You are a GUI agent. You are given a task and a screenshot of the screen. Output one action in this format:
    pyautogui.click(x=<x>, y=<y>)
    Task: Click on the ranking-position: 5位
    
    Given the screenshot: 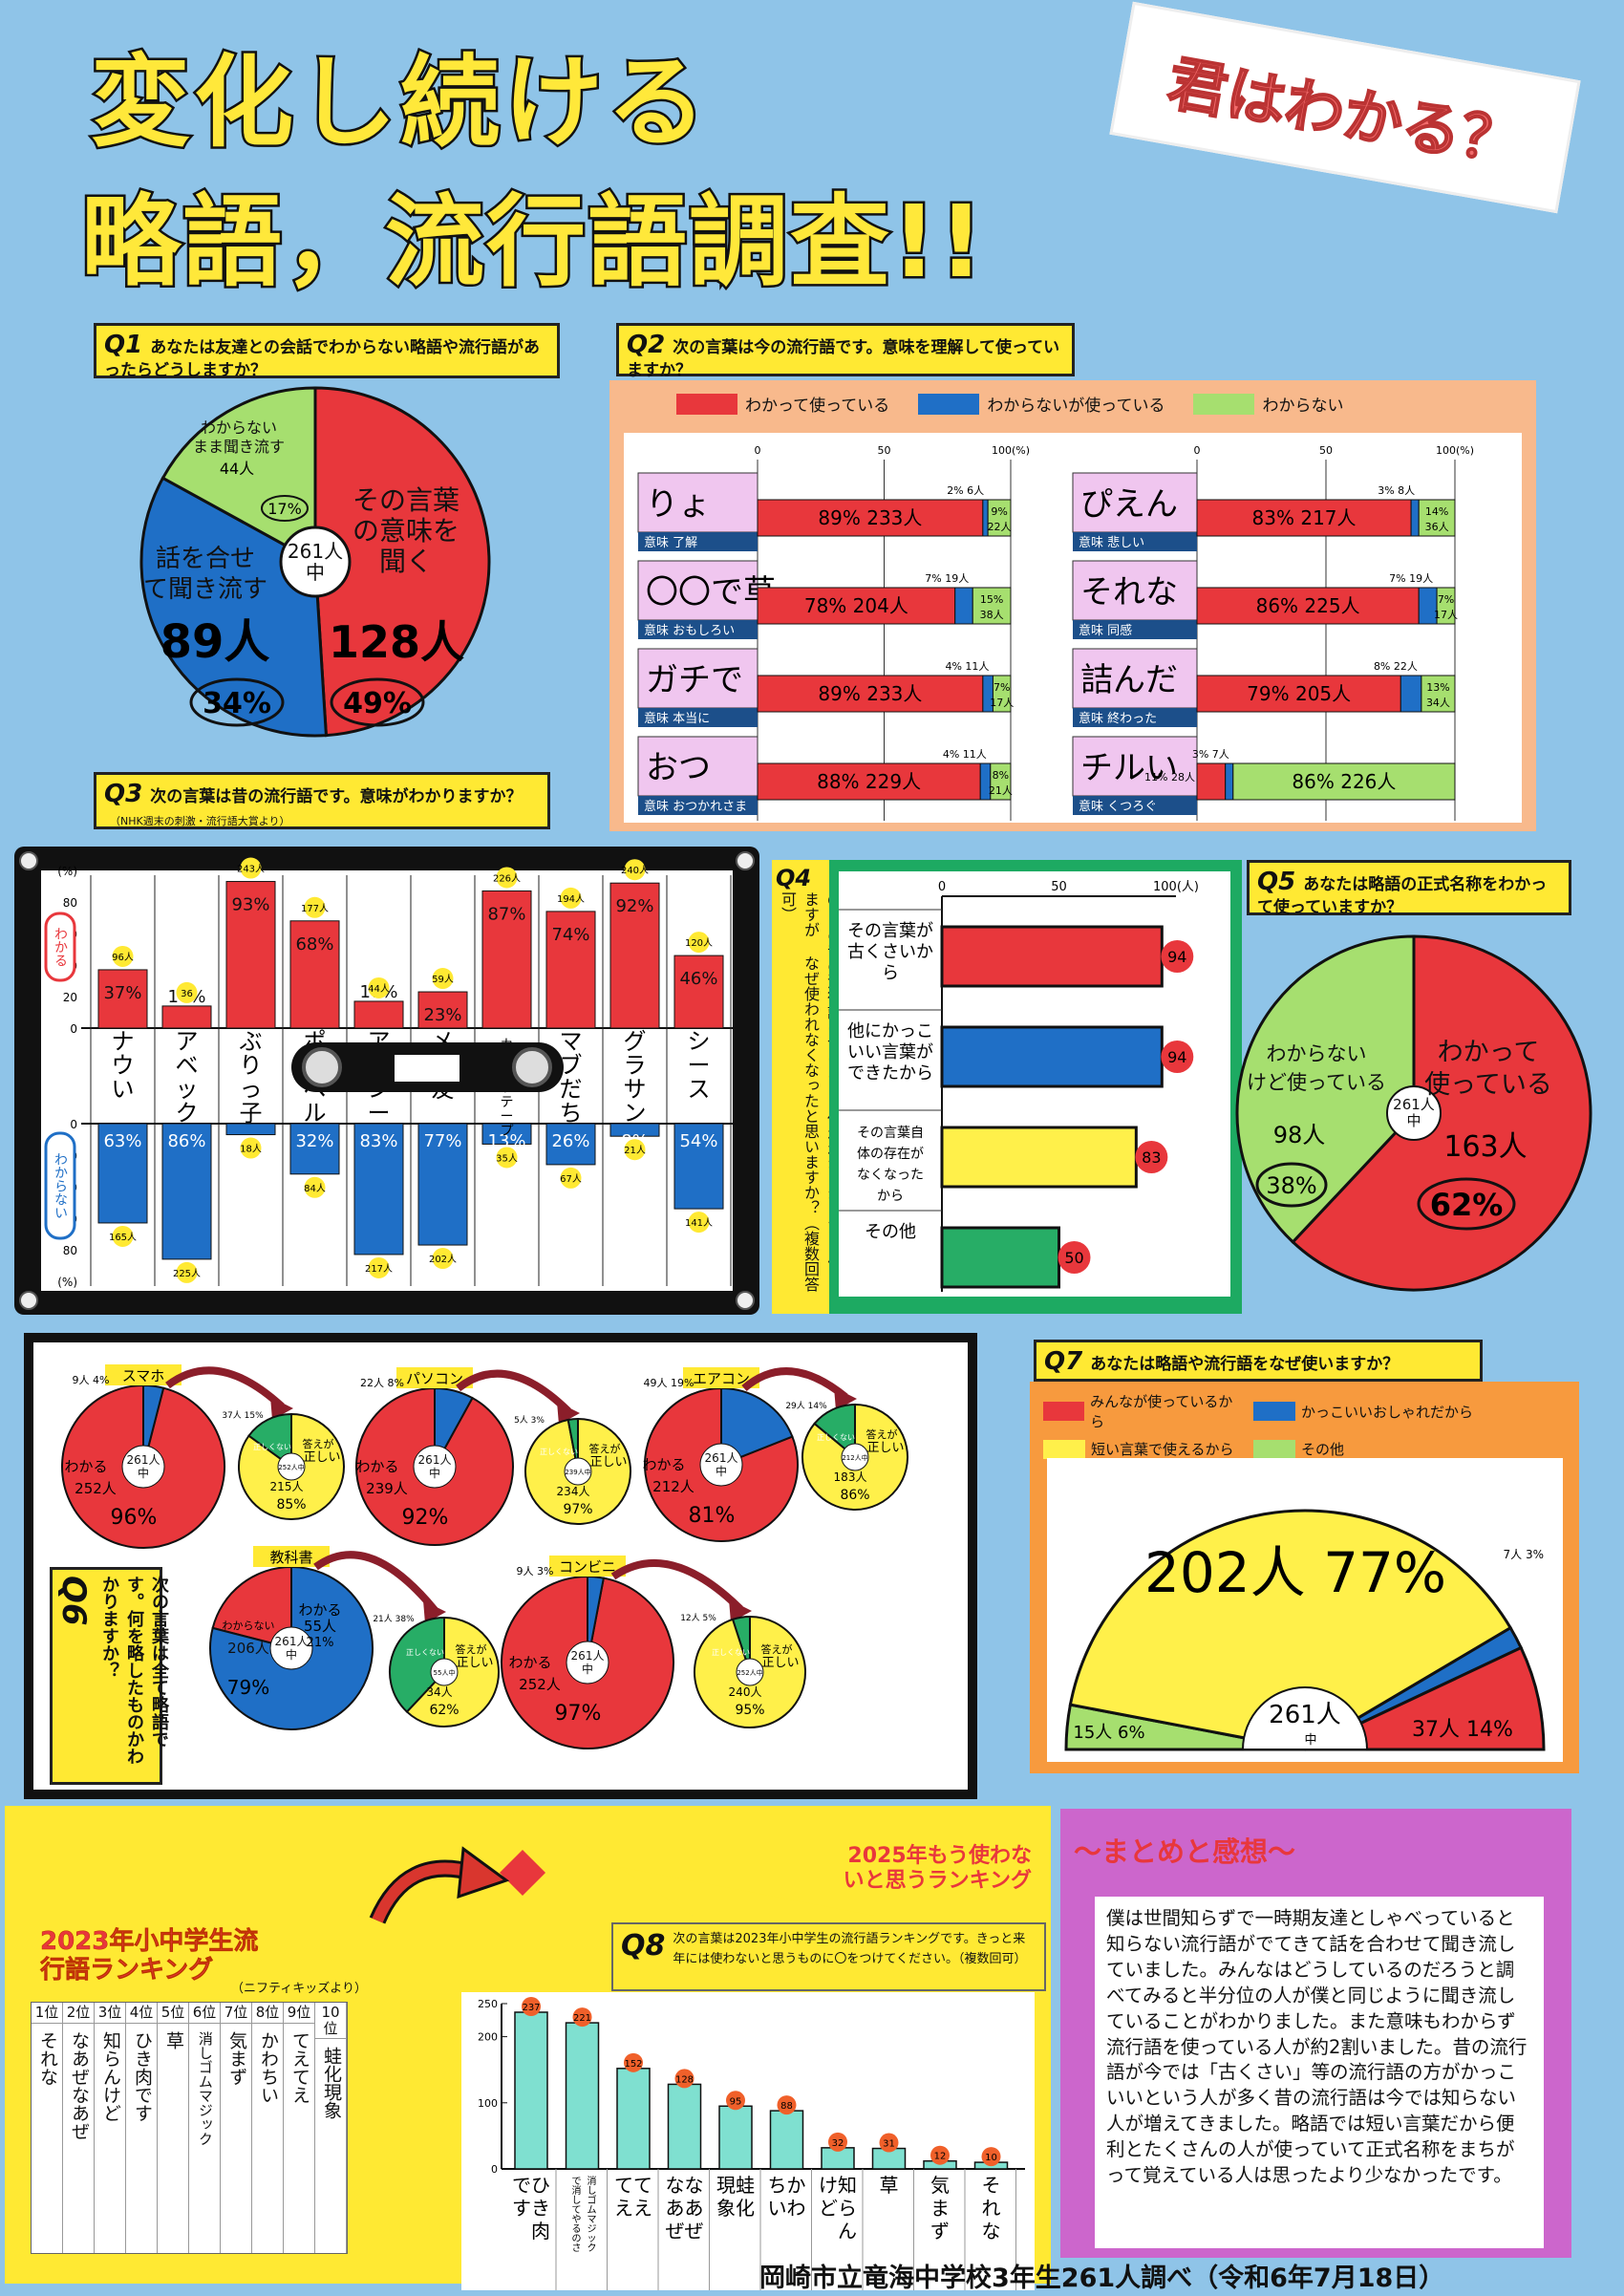 What is the action you would take?
    pyautogui.click(x=173, y=2014)
    